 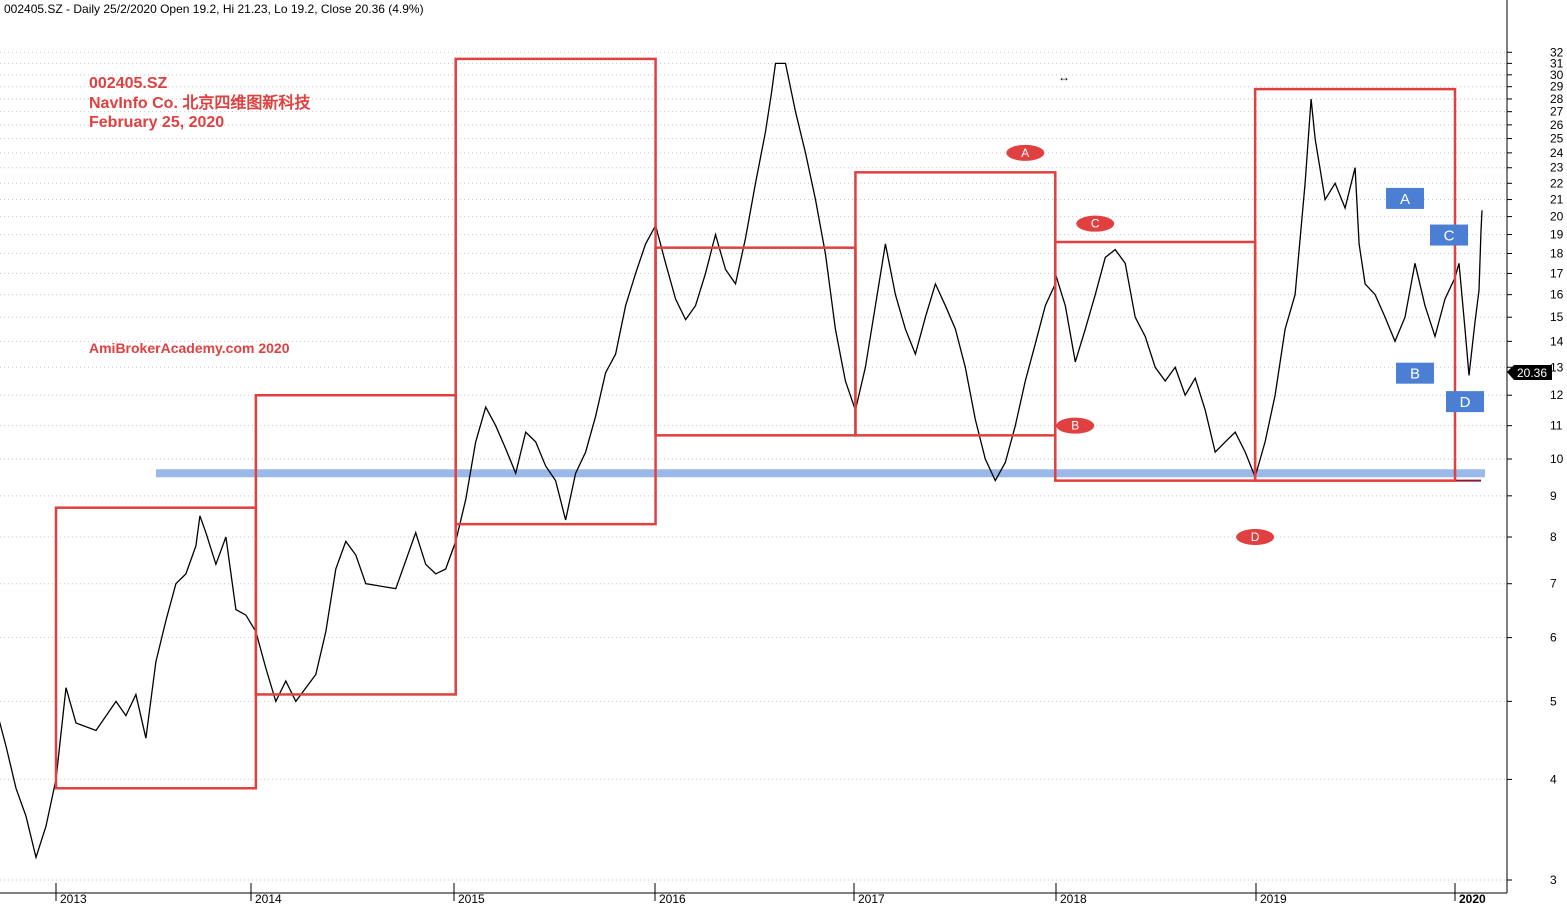 What do you see at coordinates (1064, 77) in the screenshot?
I see `cursor-icon: ↔` at bounding box center [1064, 77].